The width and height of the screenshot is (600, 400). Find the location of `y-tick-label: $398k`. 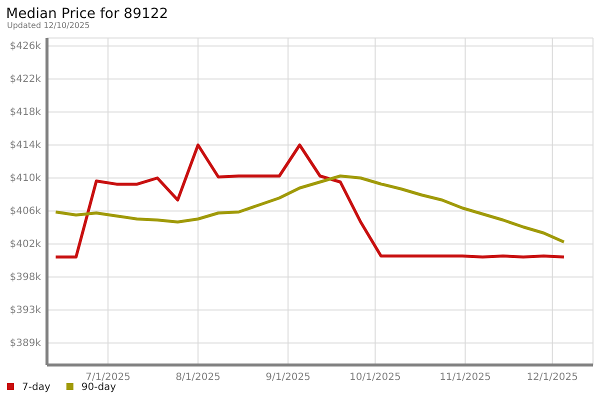

y-tick-label: $398k is located at coordinates (26, 278).